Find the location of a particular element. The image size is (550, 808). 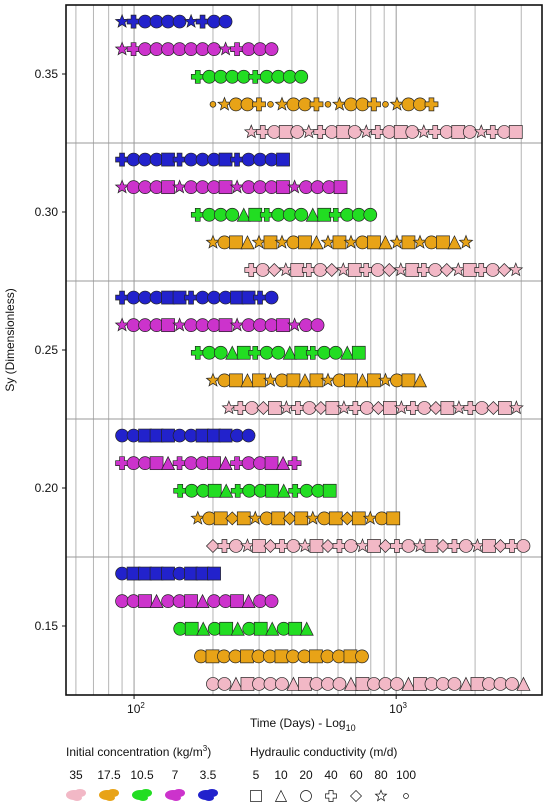

swatch-blob is located at coordinates (209, 798).